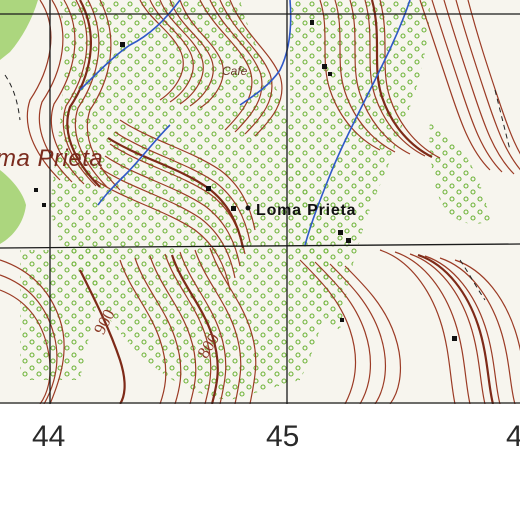 This screenshot has height=528, width=520. Describe the element at coordinates (283, 436) in the screenshot. I see `grid-easting-label: 45` at that location.